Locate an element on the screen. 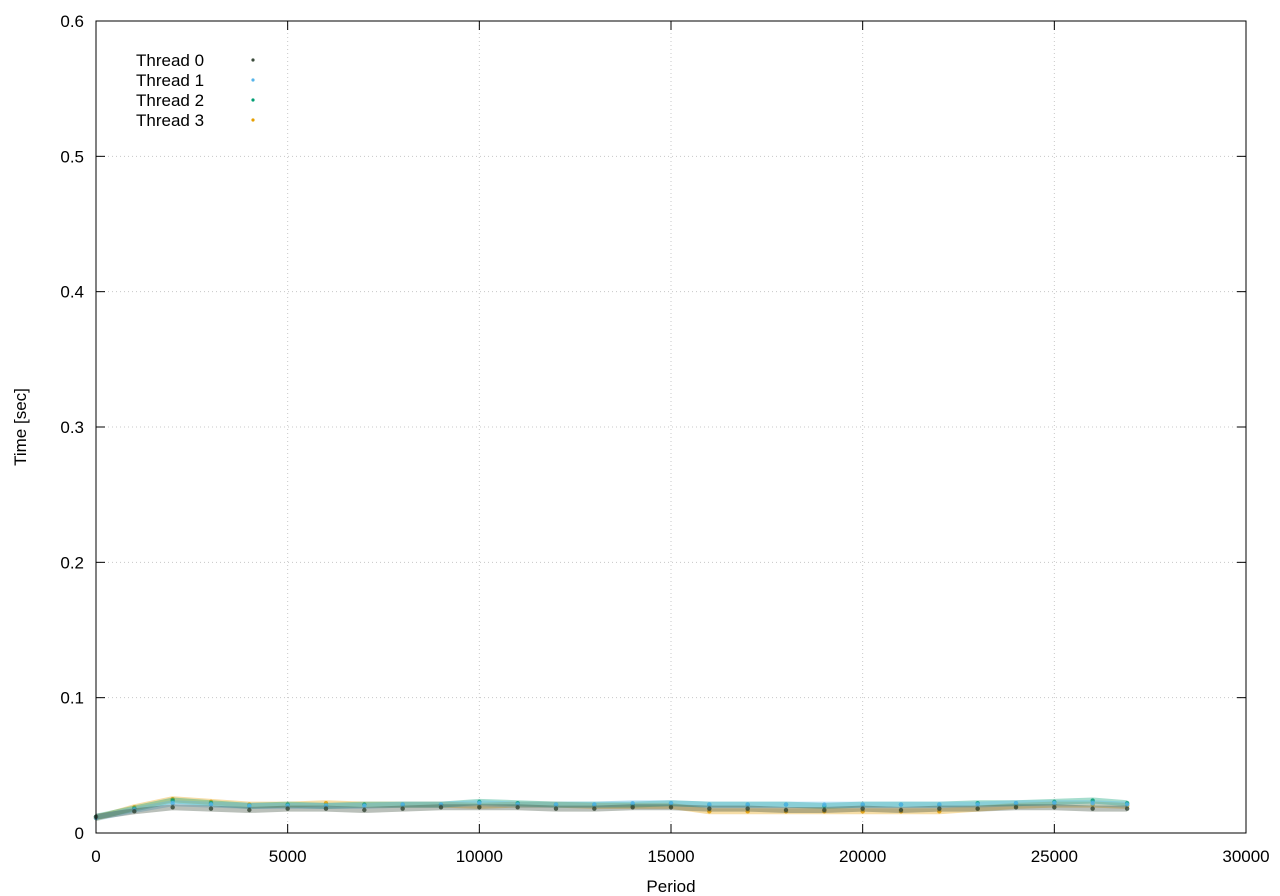  x-tick-label: 15000 is located at coordinates (670, 856).